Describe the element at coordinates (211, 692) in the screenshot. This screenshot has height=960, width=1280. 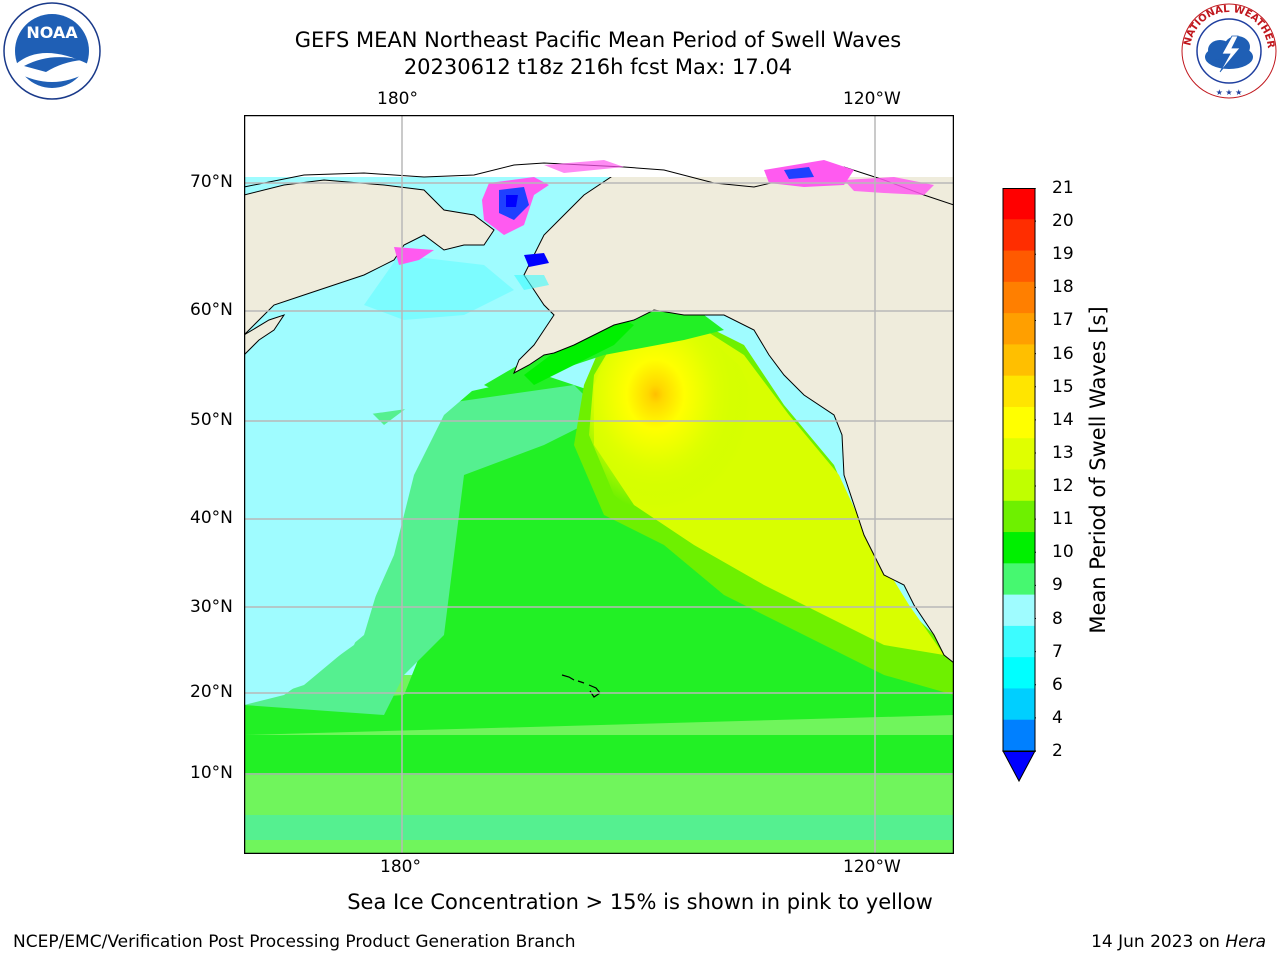
I see `lat-label-20n: 20°N` at that location.